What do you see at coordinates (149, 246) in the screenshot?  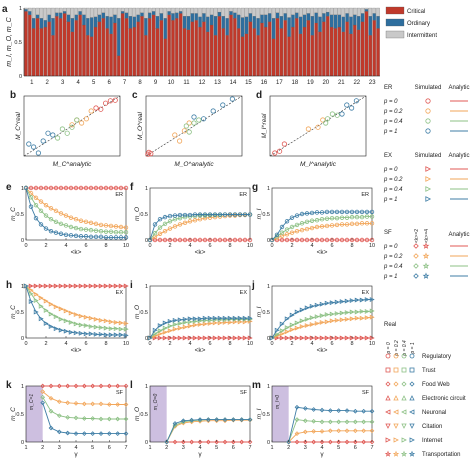 I see `x-tick-label: 0` at bounding box center [149, 246].